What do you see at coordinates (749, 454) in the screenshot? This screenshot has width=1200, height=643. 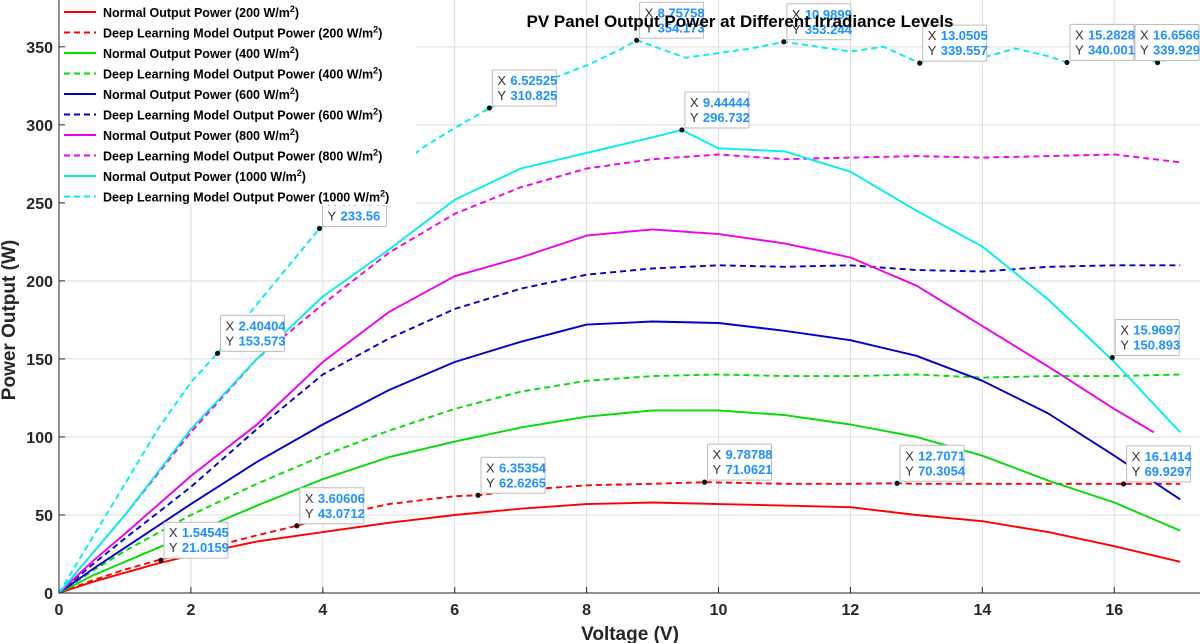 I see `datatip-x-value: 9.78788` at bounding box center [749, 454].